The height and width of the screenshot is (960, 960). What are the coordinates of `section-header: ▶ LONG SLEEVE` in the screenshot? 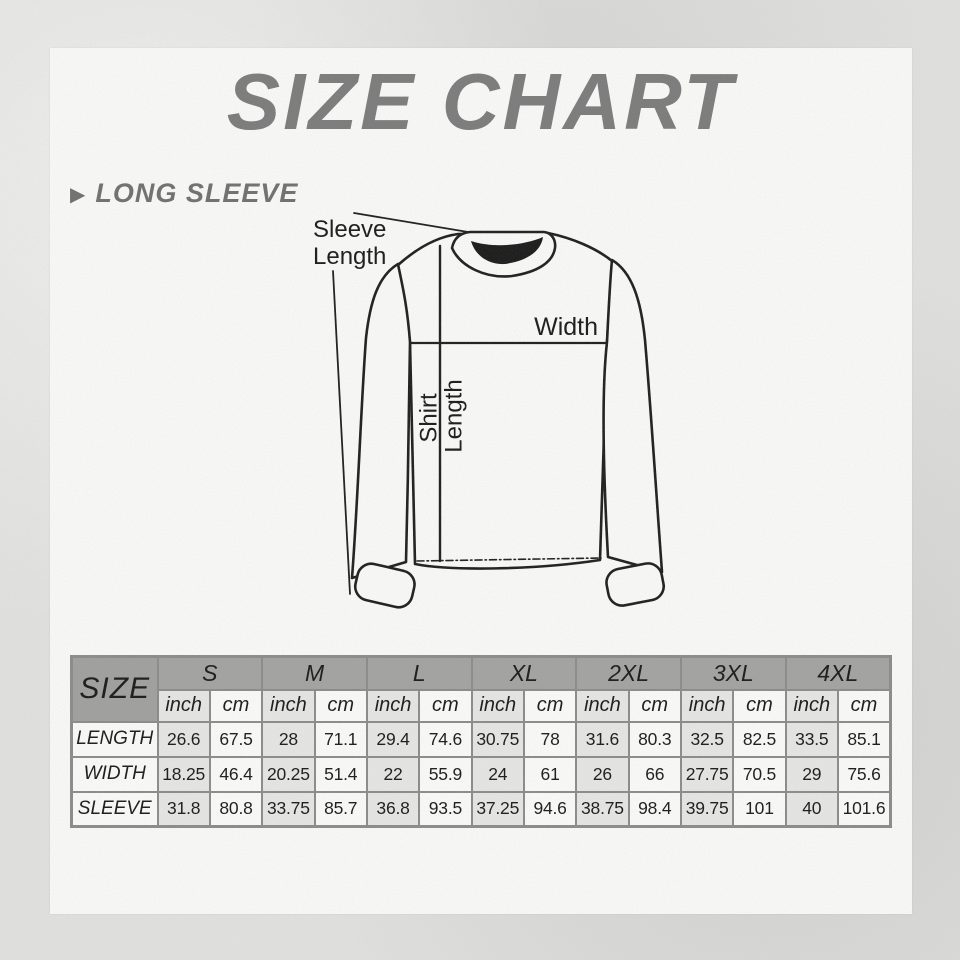 It's located at (184, 193).